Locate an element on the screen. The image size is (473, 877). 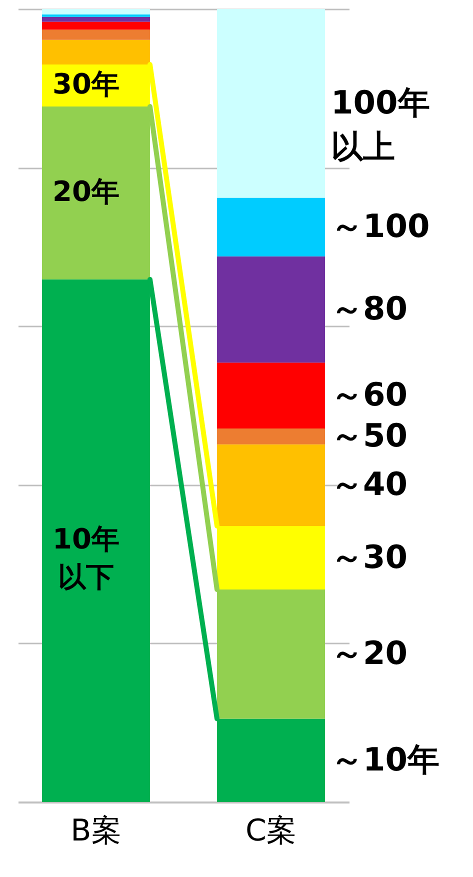
series-label: ～10年 is located at coordinates (385, 759).